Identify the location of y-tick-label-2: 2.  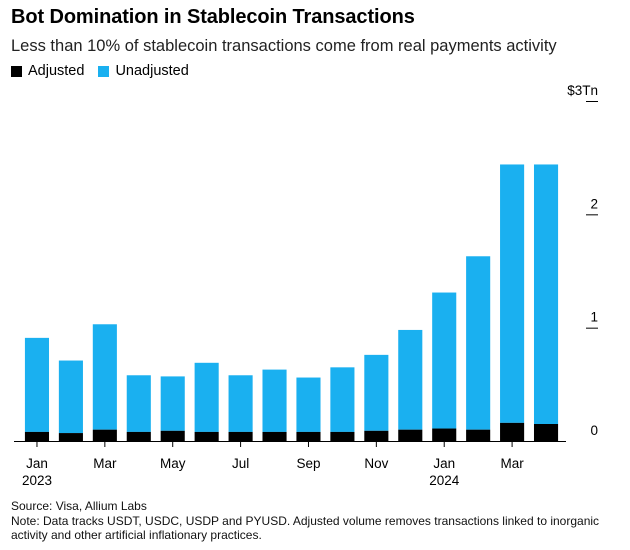
(594, 203).